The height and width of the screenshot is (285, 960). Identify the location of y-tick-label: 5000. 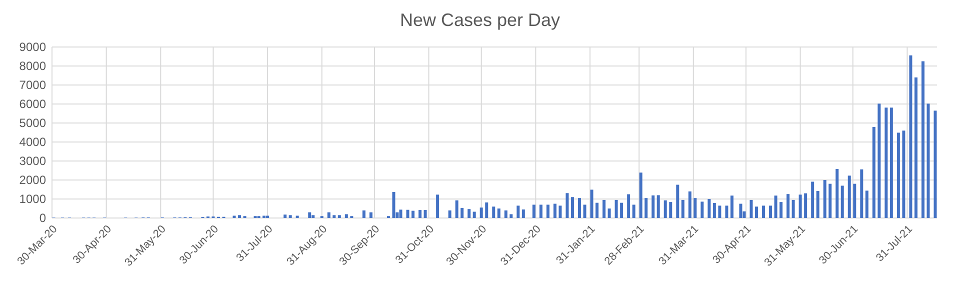
(32, 123).